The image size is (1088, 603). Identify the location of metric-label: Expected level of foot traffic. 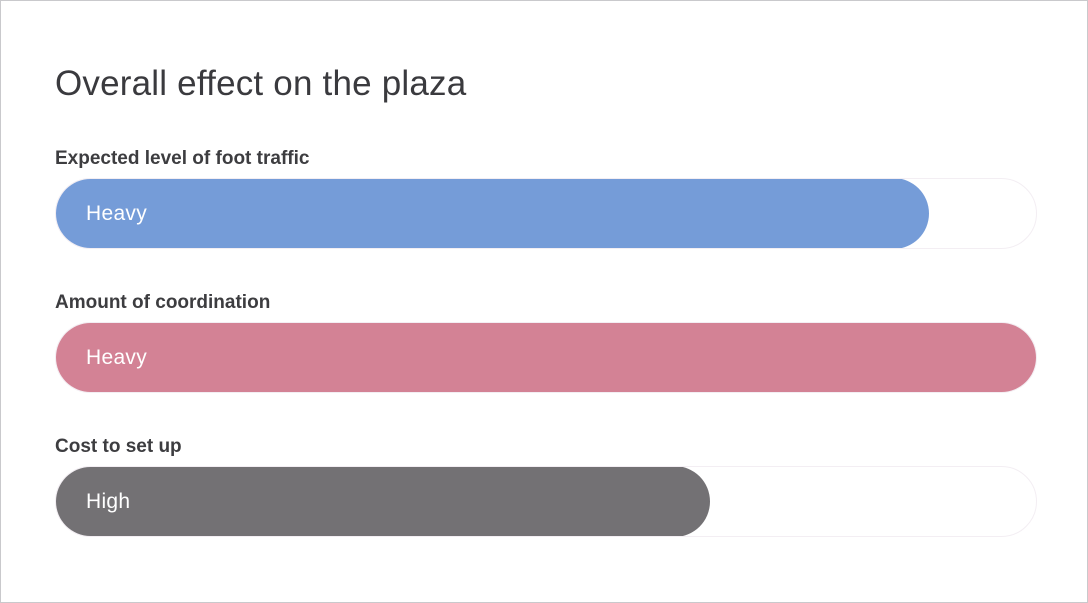
(182, 158).